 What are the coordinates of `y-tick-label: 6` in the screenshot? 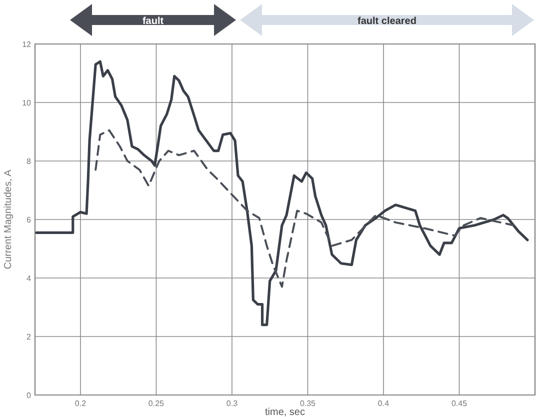 It's located at (29, 220).